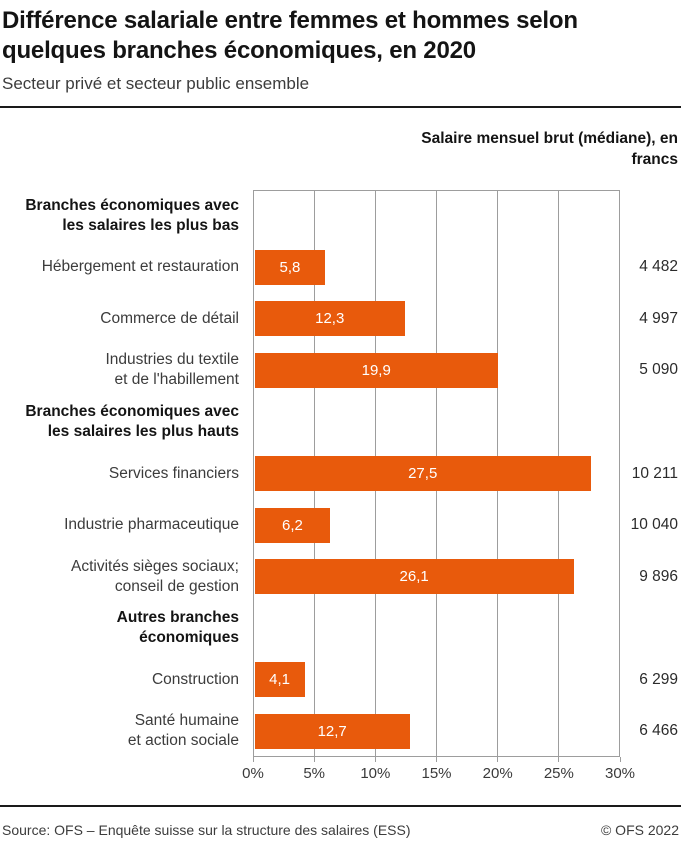  I want to click on bar-value-label: 27,5, so click(423, 473).